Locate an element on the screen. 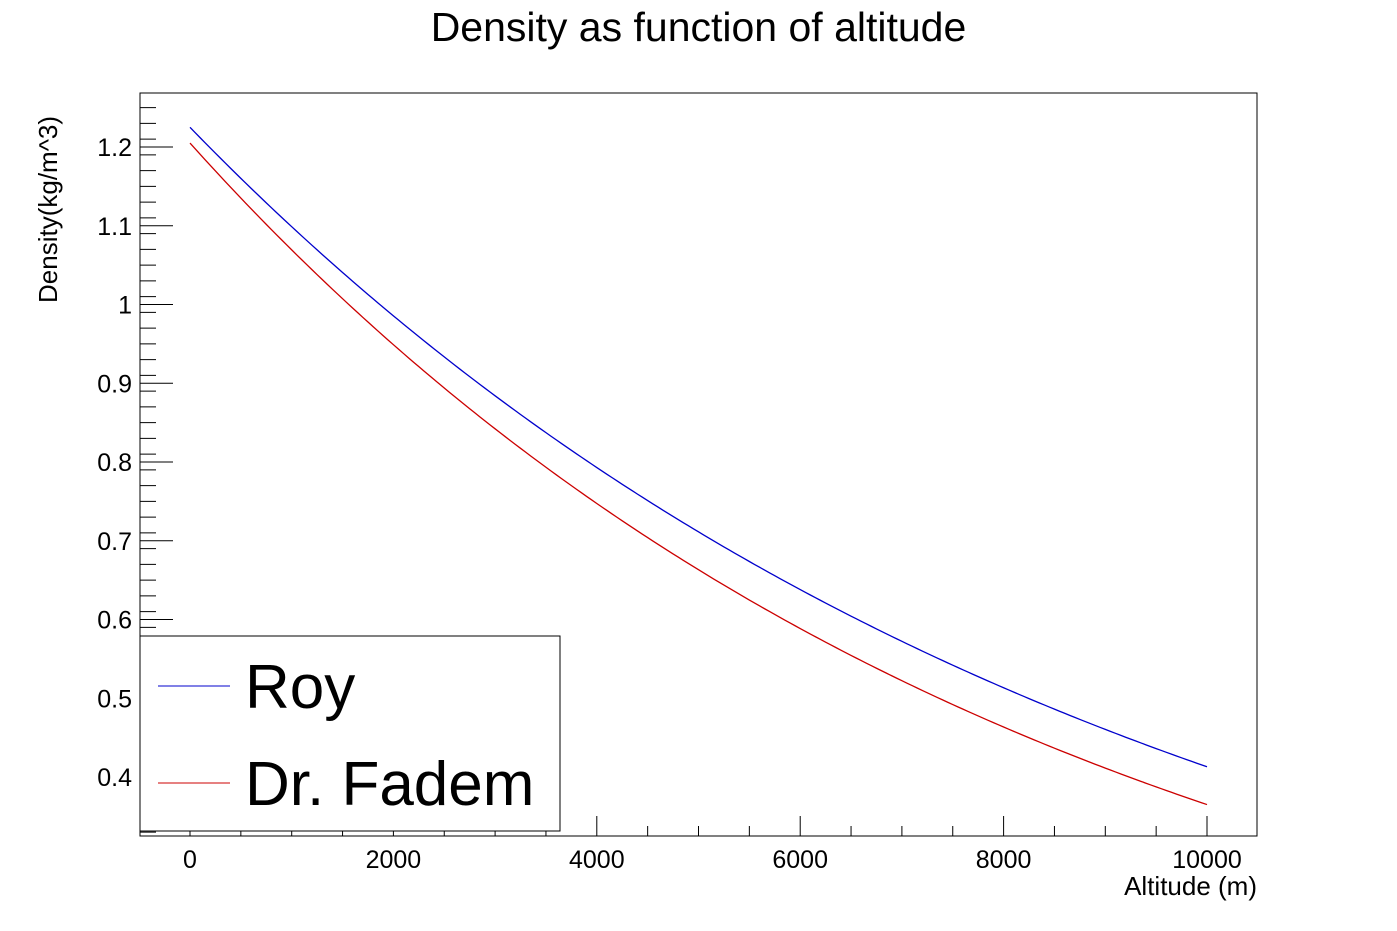 The width and height of the screenshot is (1397, 931). y-tick-label: 0.9 is located at coordinates (114, 384).